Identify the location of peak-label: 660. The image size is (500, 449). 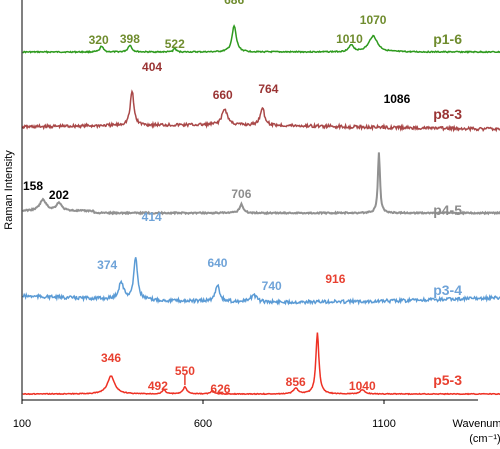
(223, 95).